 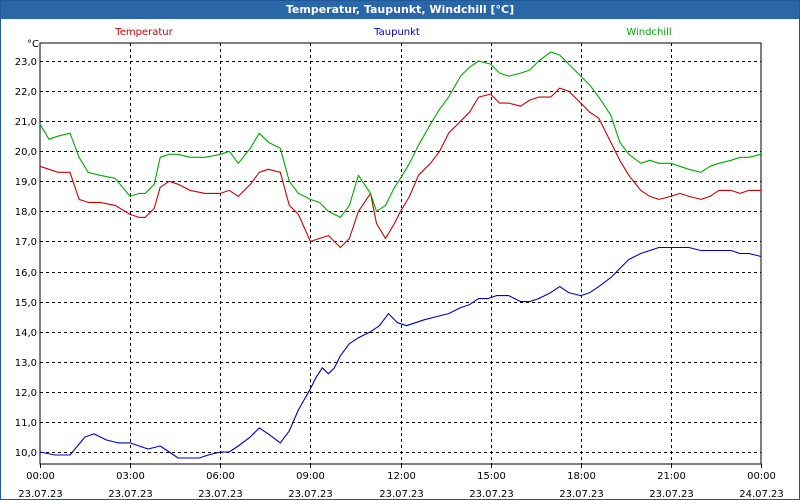 What do you see at coordinates (26, 393) in the screenshot?
I see `y-tick-label: 12,0` at bounding box center [26, 393].